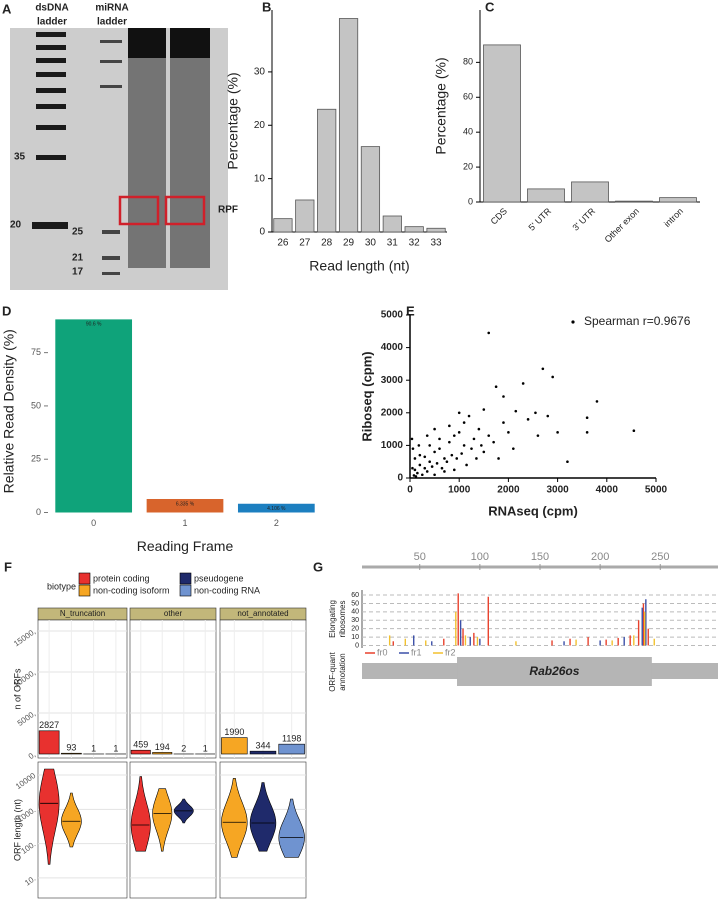  I want to click on x-tick-label: 2, so click(276, 523).